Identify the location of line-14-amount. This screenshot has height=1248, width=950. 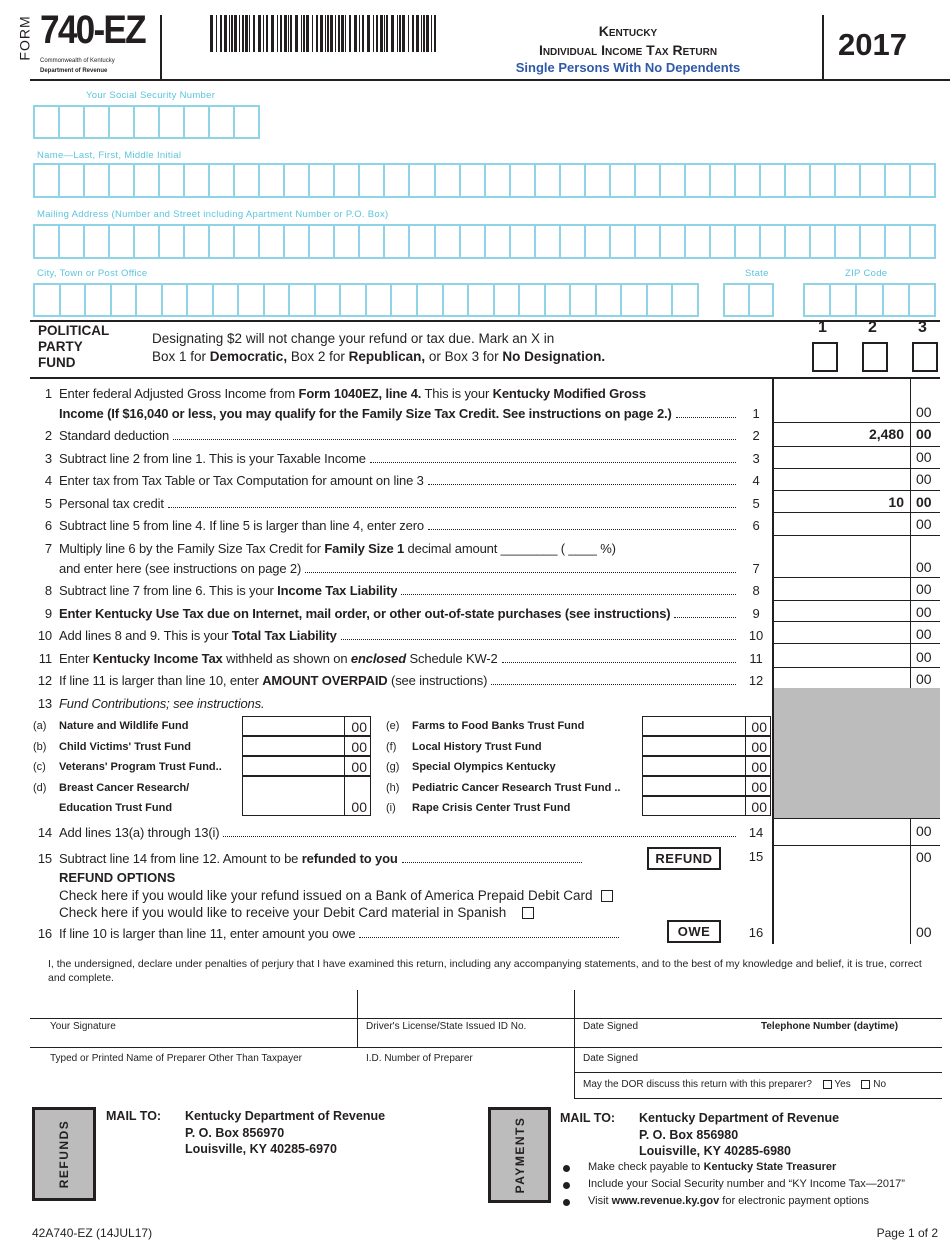
(840, 832).